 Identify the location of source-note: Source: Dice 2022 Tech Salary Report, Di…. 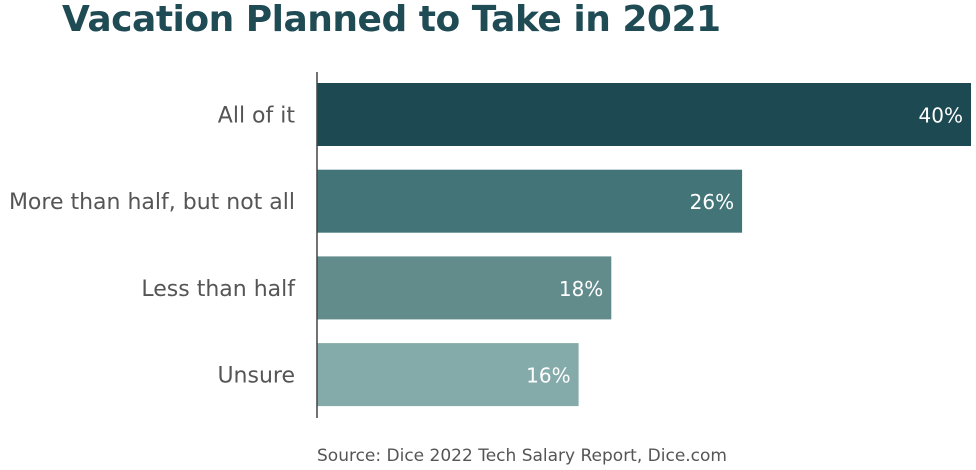
(522, 456).